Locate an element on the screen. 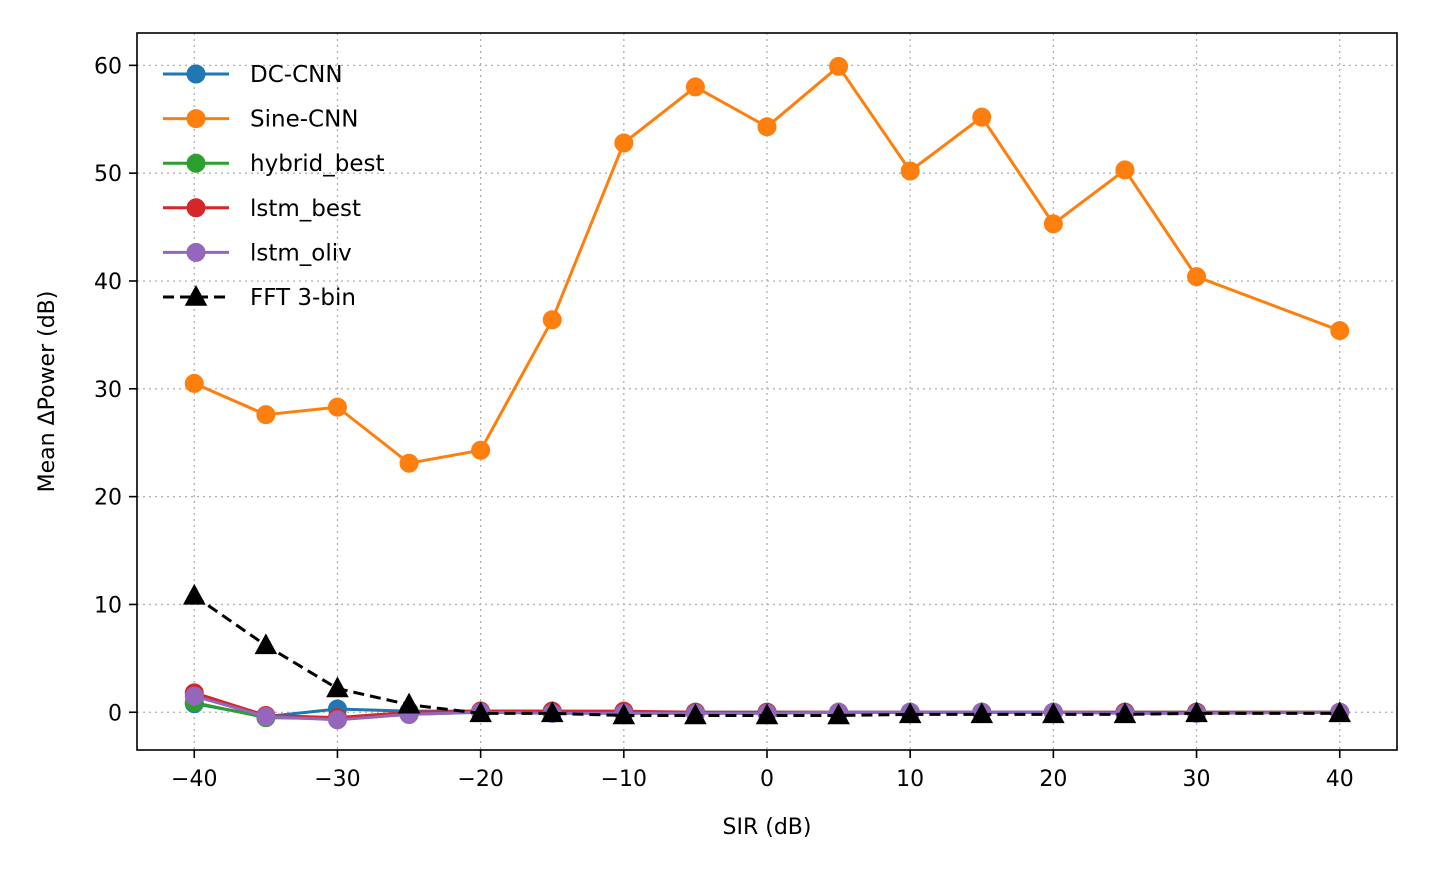  legend-label: Sine-CNN is located at coordinates (304, 120).